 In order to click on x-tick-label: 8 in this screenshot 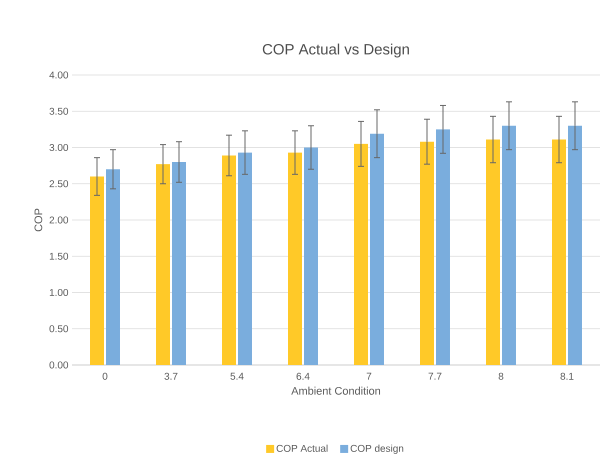, I will do `click(501, 376)`.